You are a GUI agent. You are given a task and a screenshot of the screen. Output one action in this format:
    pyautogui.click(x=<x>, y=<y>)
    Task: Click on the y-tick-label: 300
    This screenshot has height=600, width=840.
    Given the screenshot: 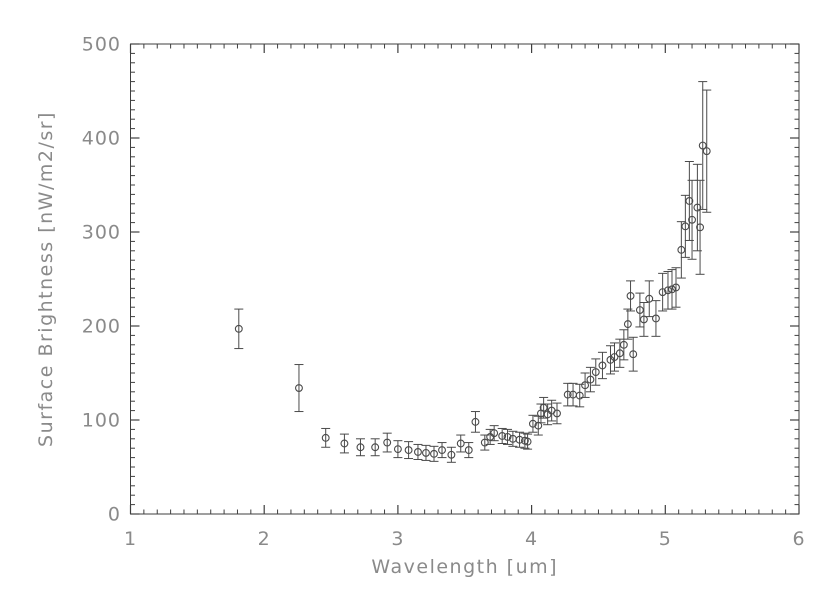 What is the action you would take?
    pyautogui.click(x=101, y=233)
    